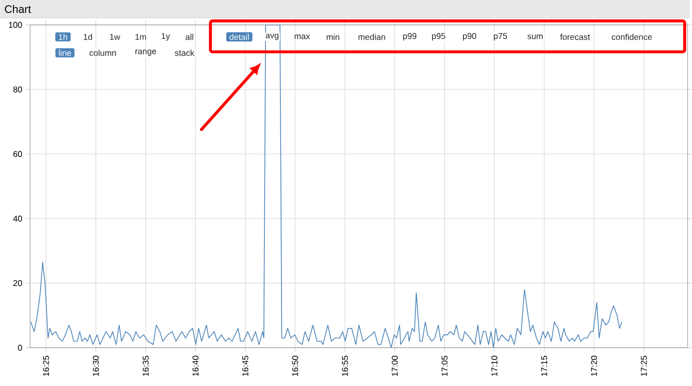 The image size is (692, 386). I want to click on annotation: 1y, so click(166, 37).